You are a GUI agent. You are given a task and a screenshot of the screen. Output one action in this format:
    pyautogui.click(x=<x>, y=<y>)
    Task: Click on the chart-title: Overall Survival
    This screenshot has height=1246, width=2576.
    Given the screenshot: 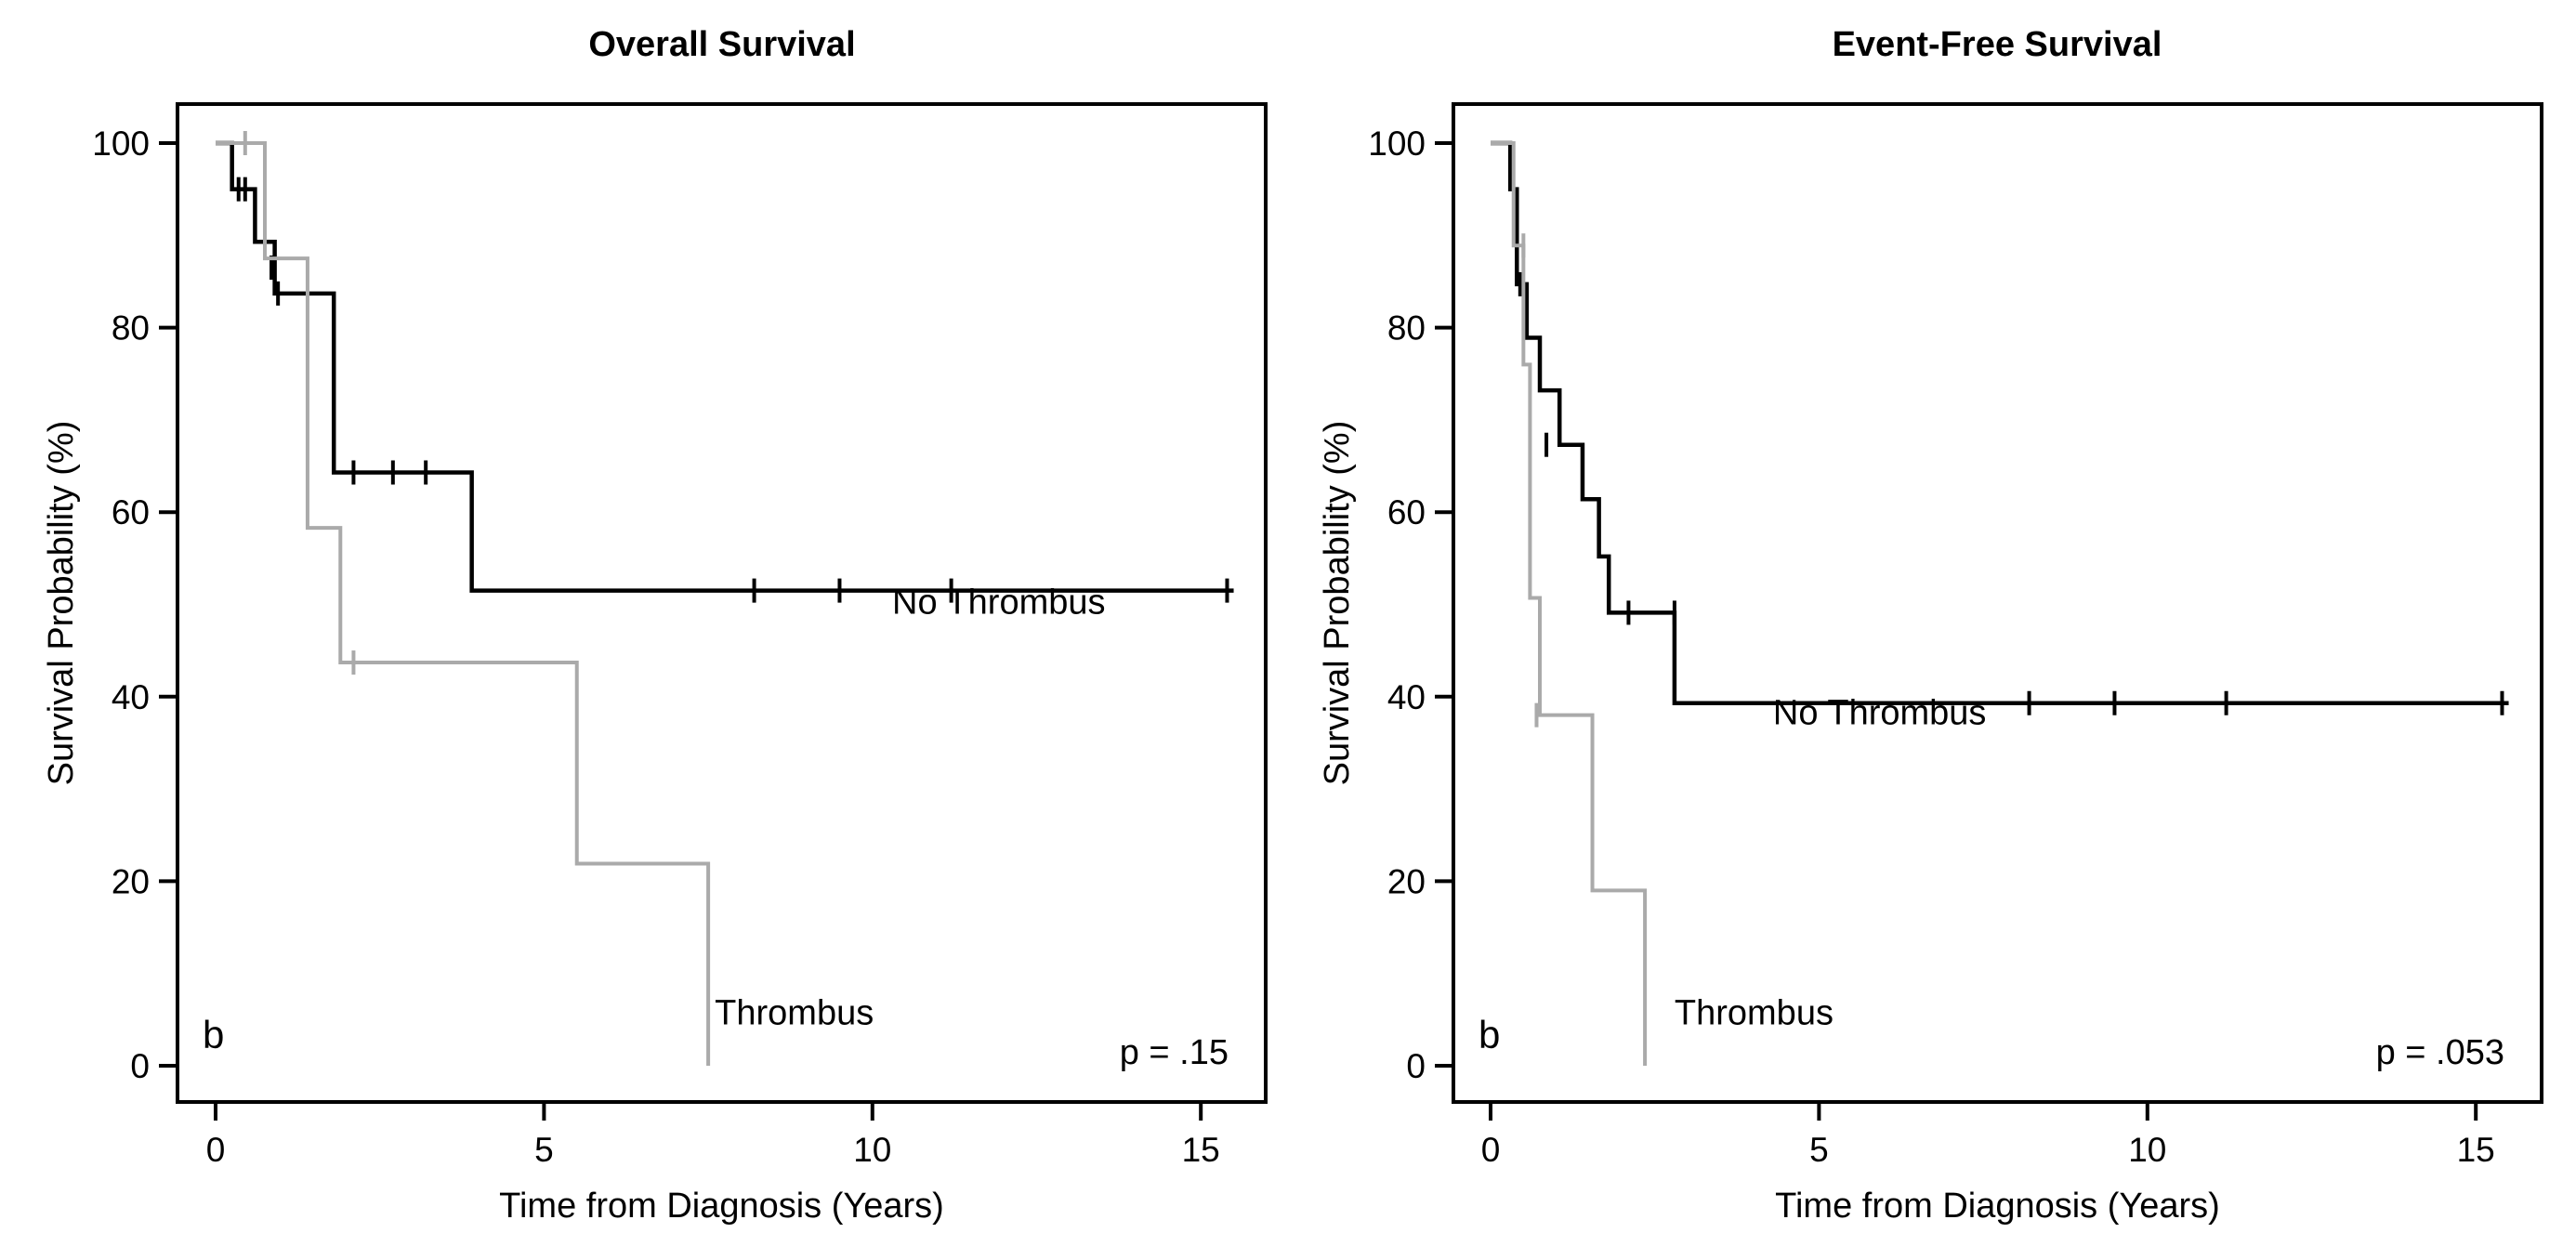 What is the action you would take?
    pyautogui.click(x=721, y=44)
    